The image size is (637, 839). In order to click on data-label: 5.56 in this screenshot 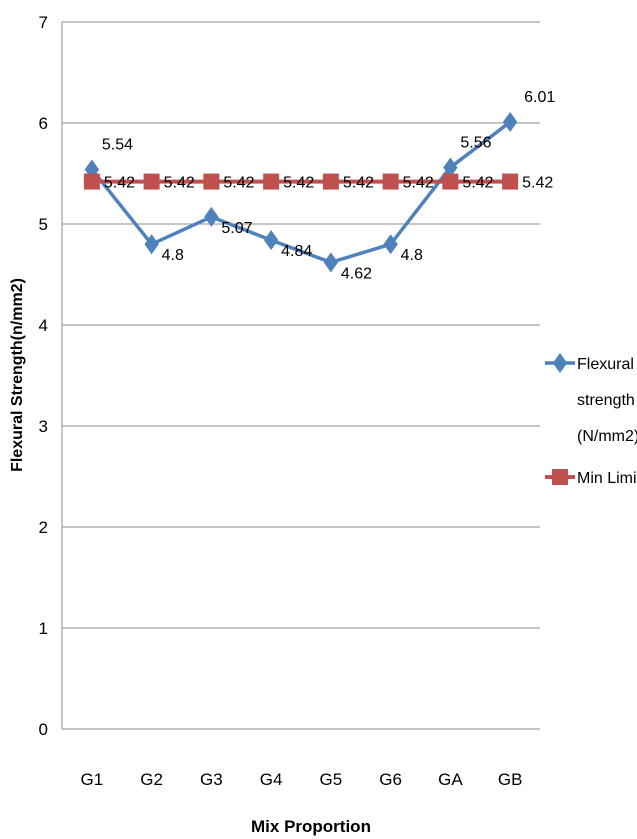, I will do `click(475, 142)`.